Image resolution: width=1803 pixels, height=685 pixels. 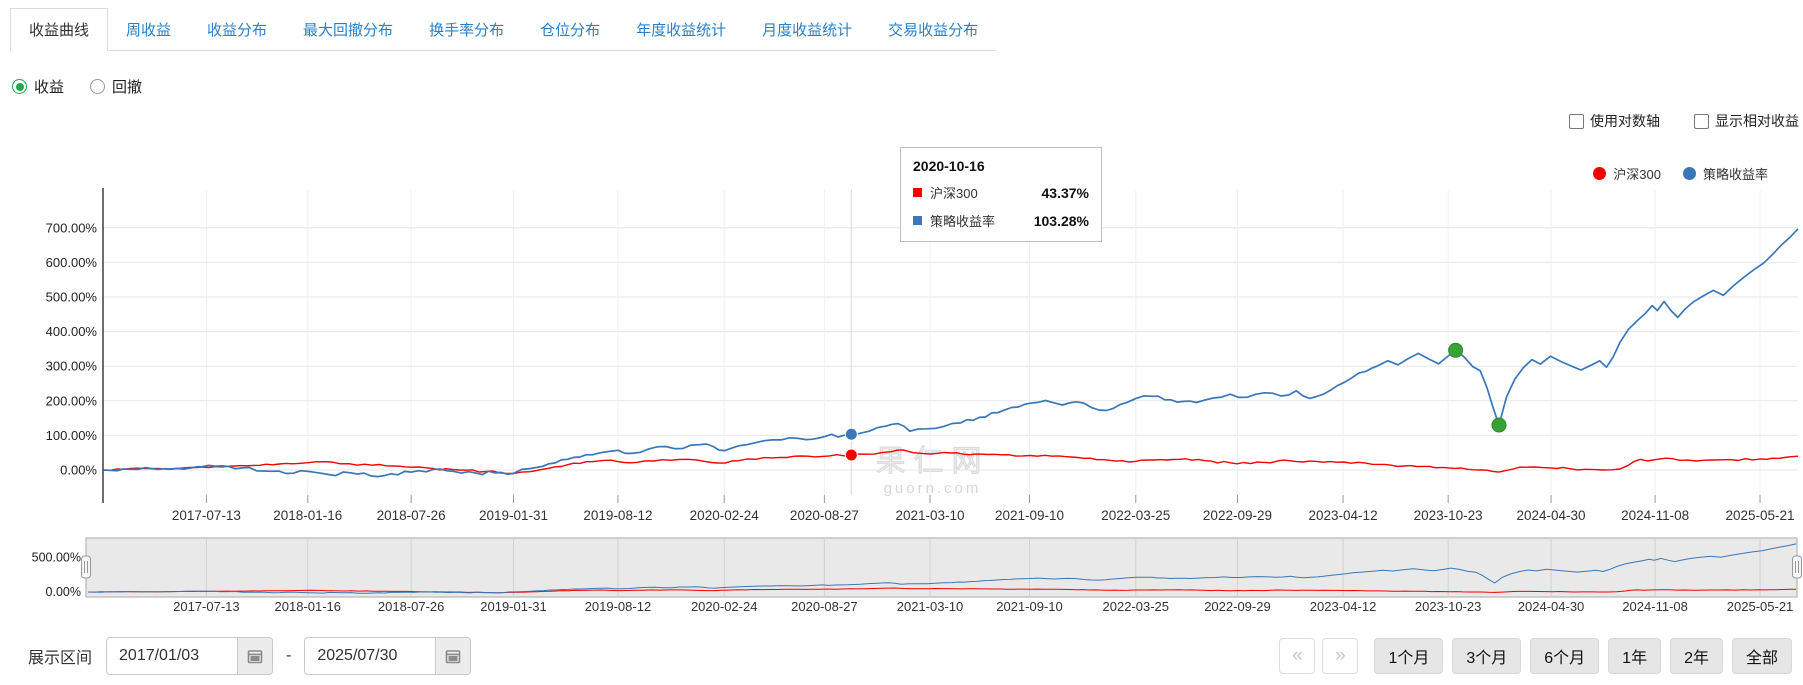 What do you see at coordinates (824, 515) in the screenshot?
I see `x-axis-date-label: 2020-08-27` at bounding box center [824, 515].